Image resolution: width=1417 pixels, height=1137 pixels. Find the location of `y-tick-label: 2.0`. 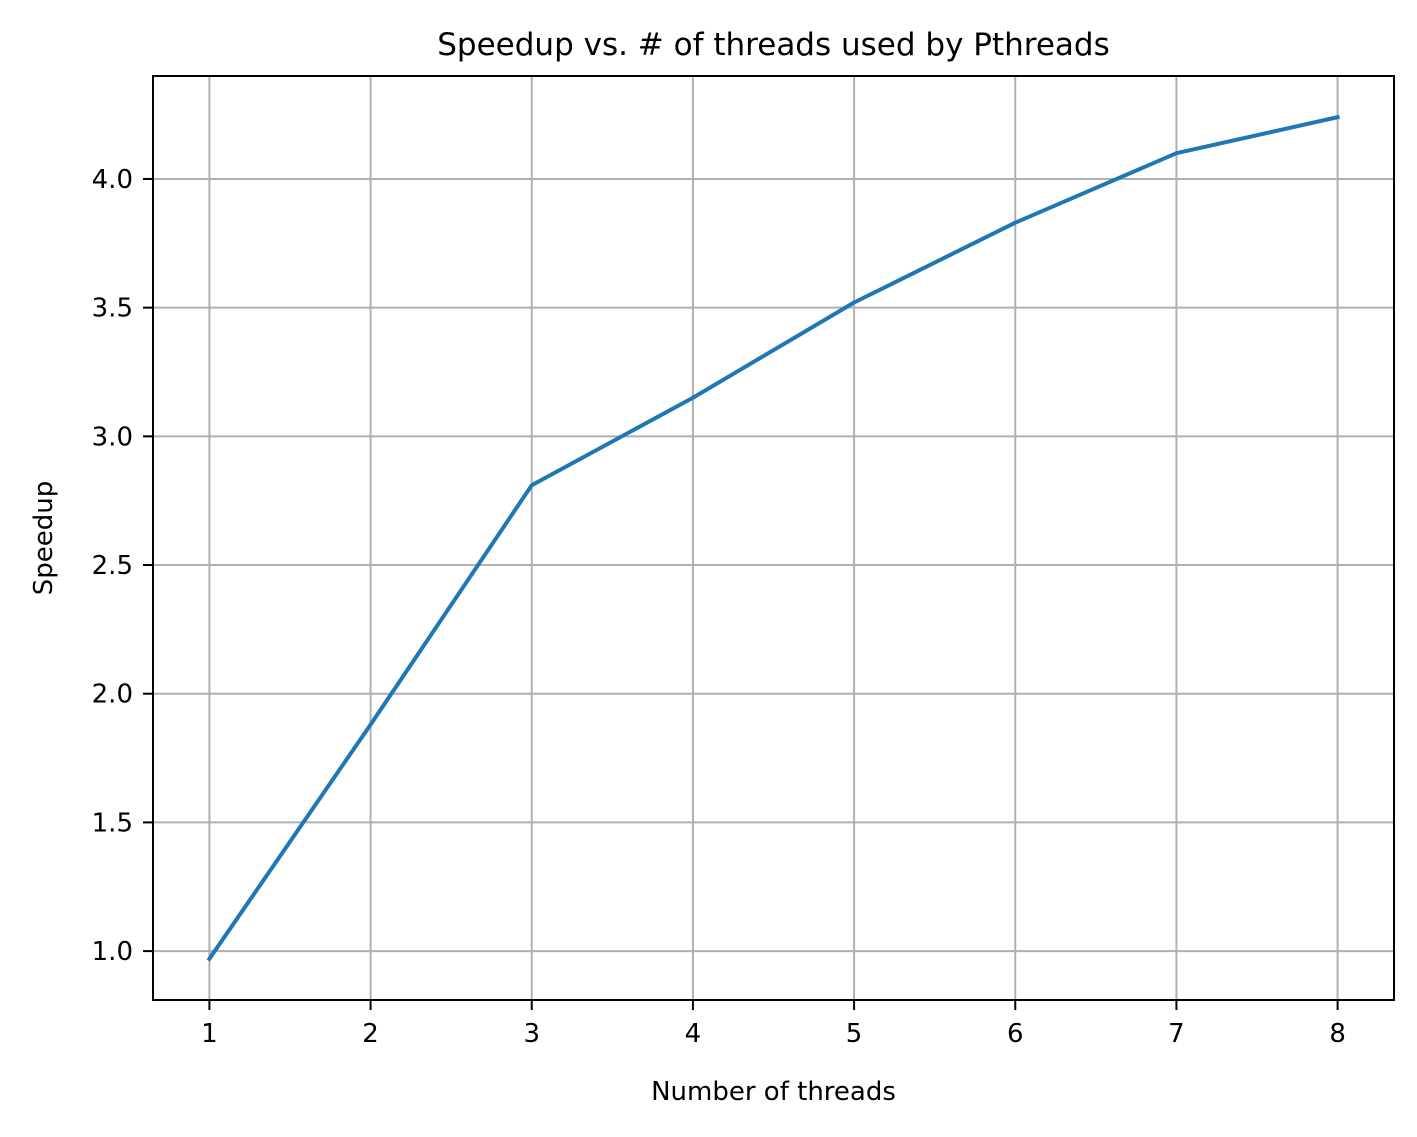

y-tick-label: 2.0 is located at coordinates (112, 695).